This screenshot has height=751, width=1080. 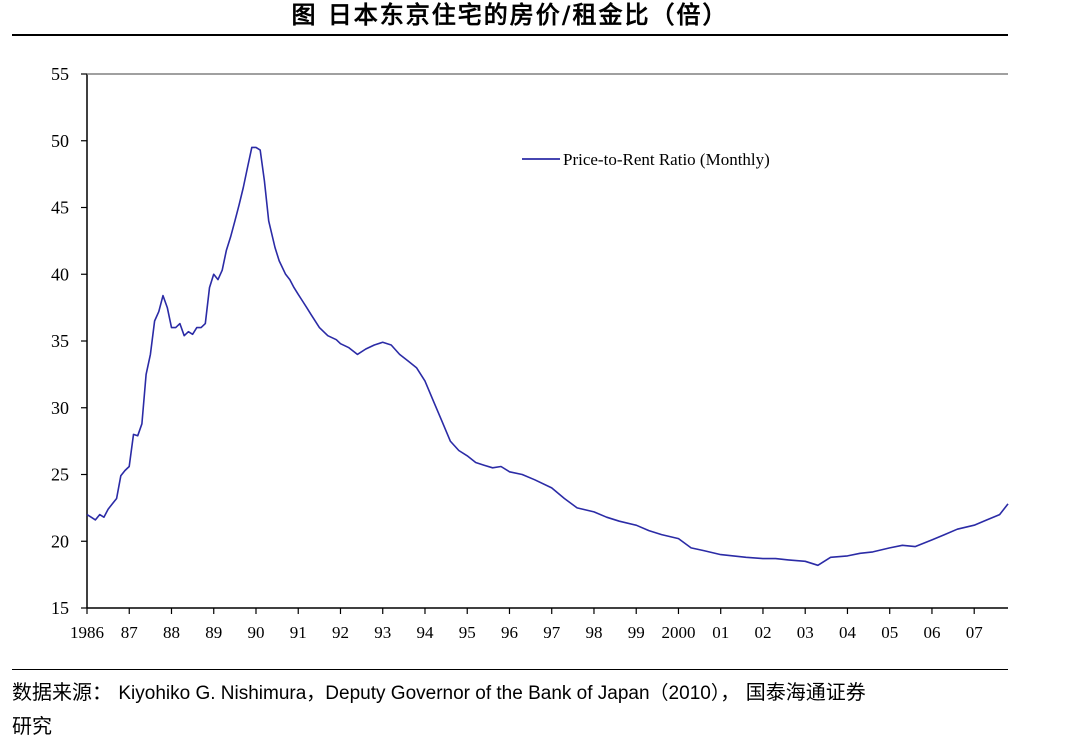 What do you see at coordinates (32, 726) in the screenshot?
I see `source-line2: 研究` at bounding box center [32, 726].